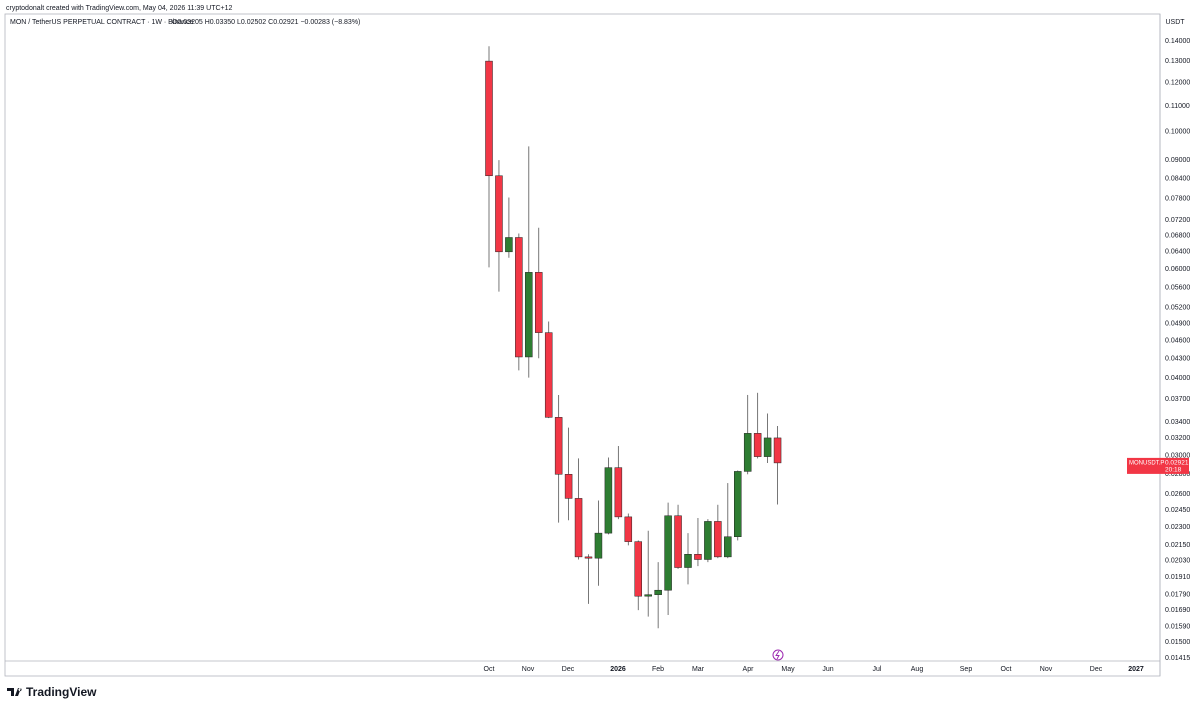 The image size is (1200, 709). What do you see at coordinates (1177, 595) in the screenshot?
I see `y-tick-label: 0.01790` at bounding box center [1177, 595].